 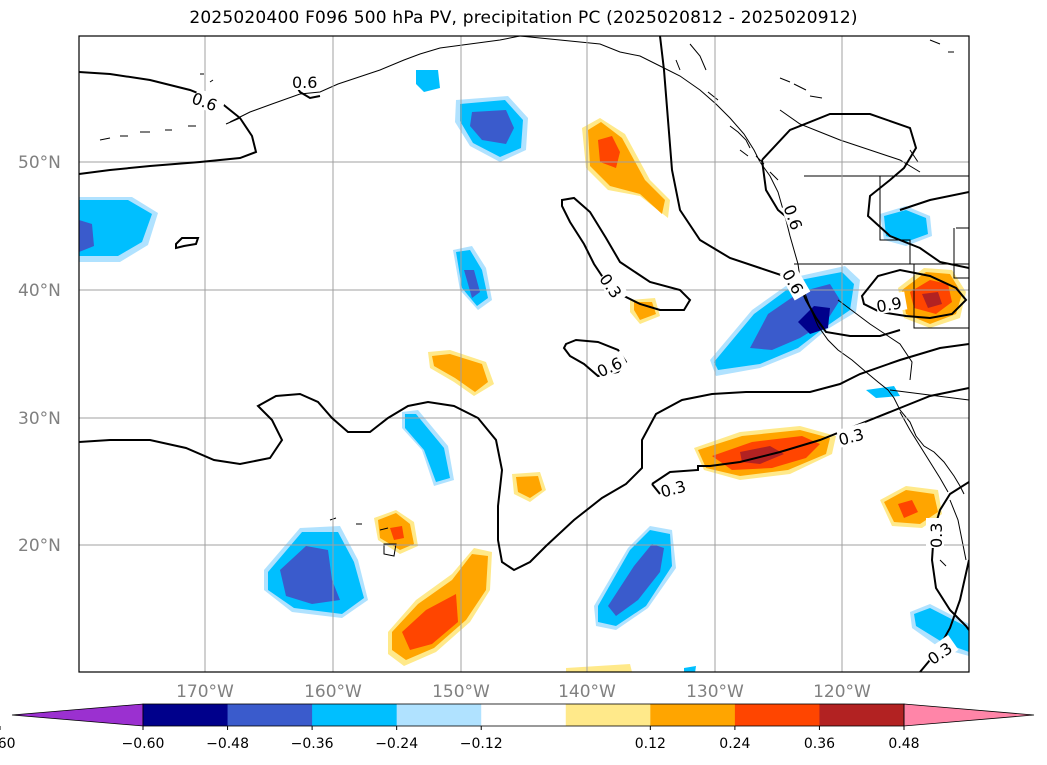 What do you see at coordinates (932, 298) in the screenshot?
I see `positive-anomaly-great-basin` at bounding box center [932, 298].